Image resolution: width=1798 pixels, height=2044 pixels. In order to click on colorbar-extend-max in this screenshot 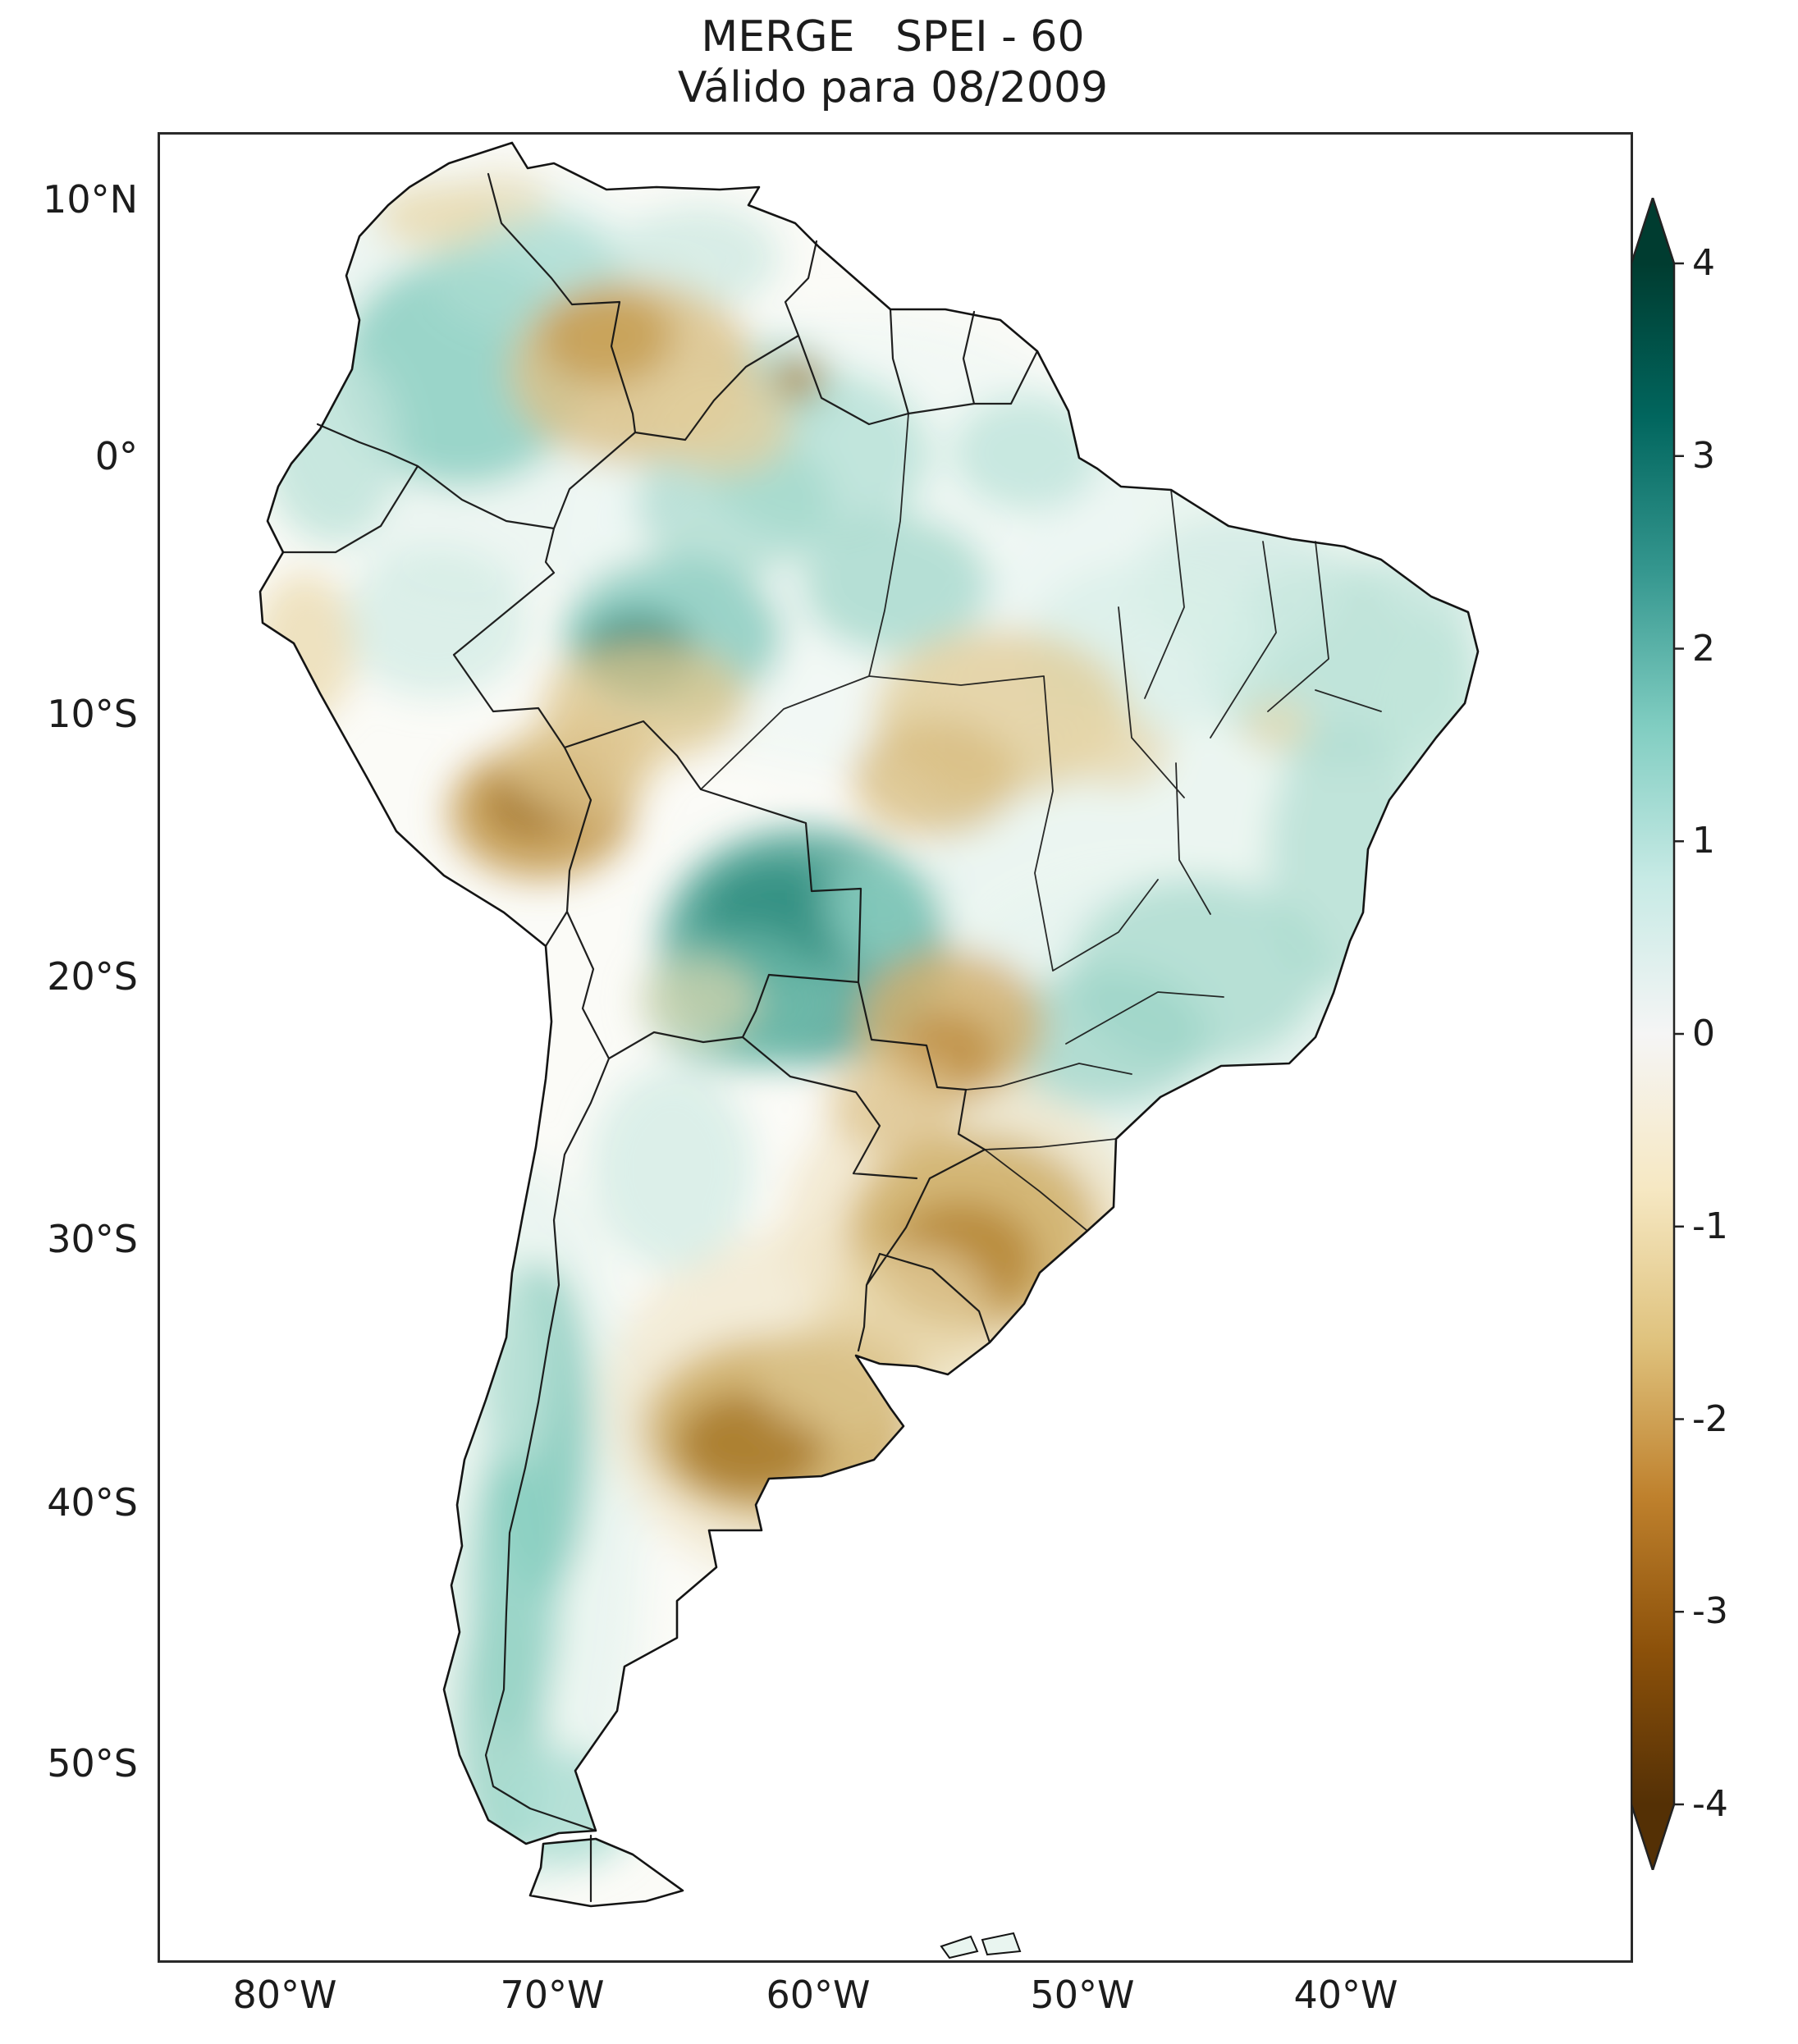, I will do `click(1652, 230)`.